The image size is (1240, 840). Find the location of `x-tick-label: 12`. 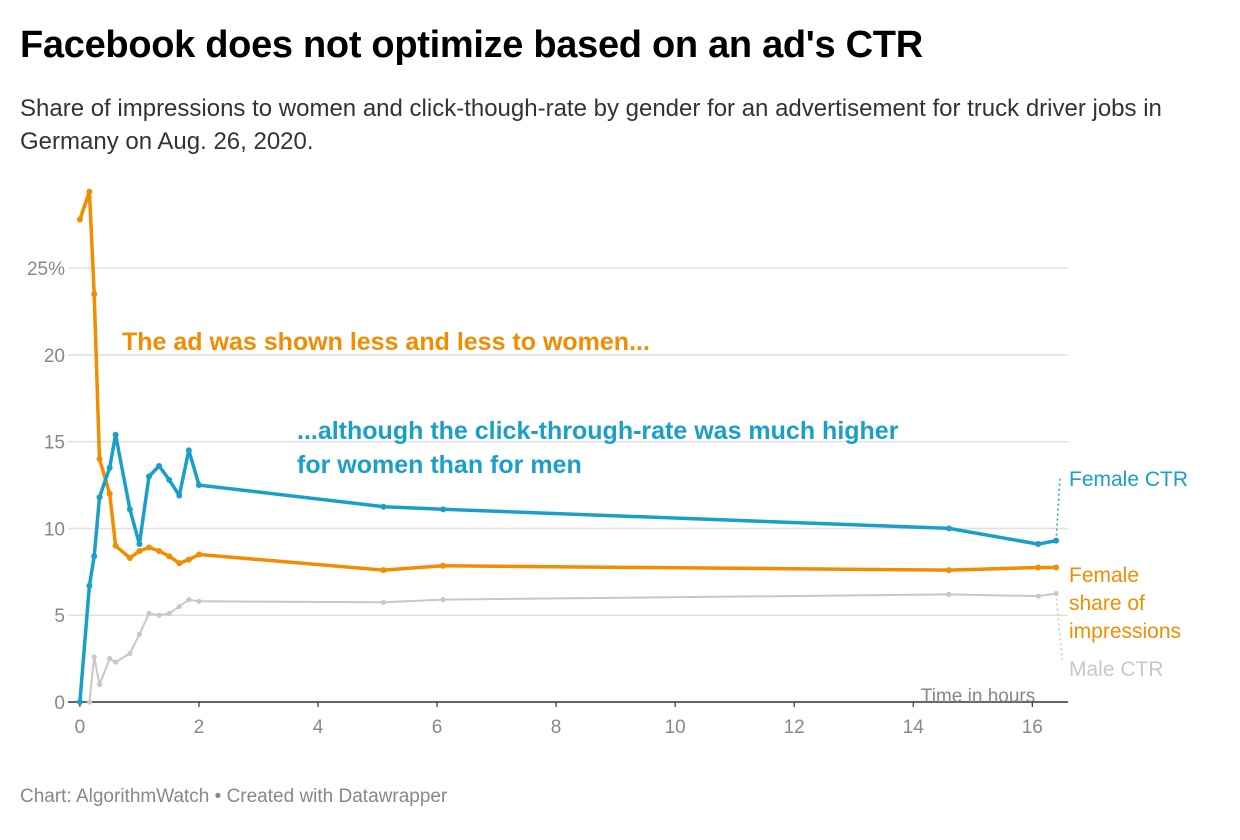

x-tick-label: 12 is located at coordinates (794, 727).